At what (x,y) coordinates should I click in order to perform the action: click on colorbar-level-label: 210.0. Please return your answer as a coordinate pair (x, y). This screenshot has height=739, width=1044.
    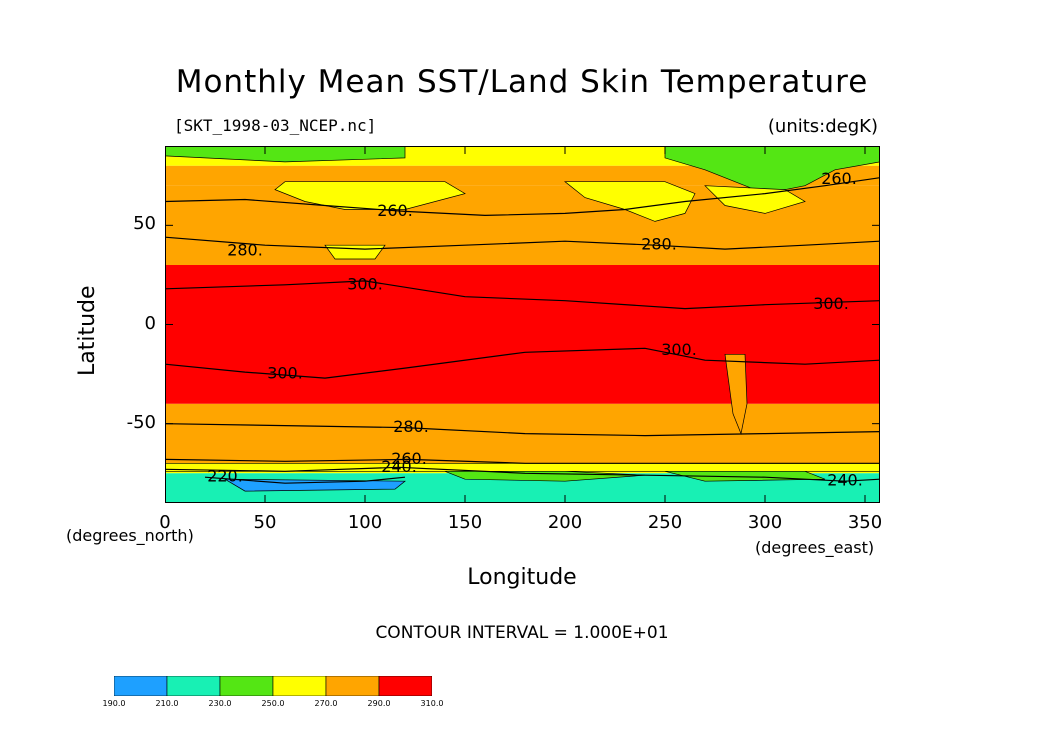
    Looking at the image, I should click on (167, 703).